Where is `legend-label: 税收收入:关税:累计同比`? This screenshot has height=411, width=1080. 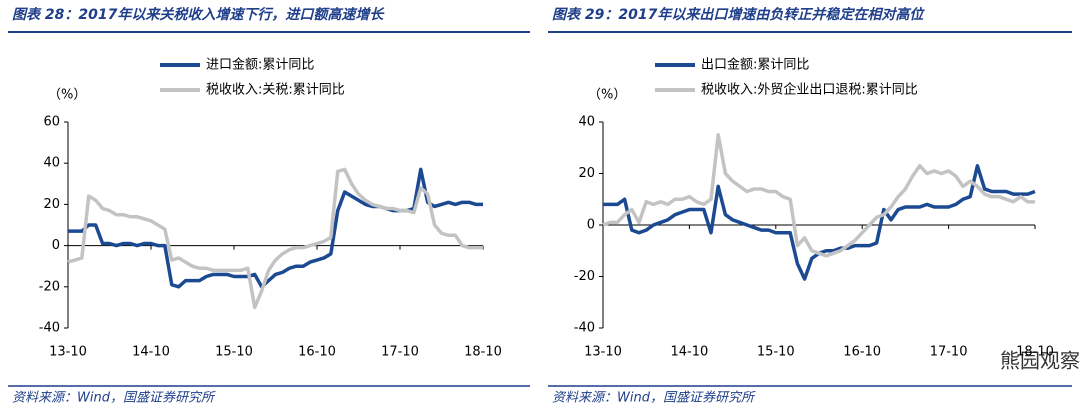
legend-label: 税收收入:关税:累计同比 is located at coordinates (275, 90).